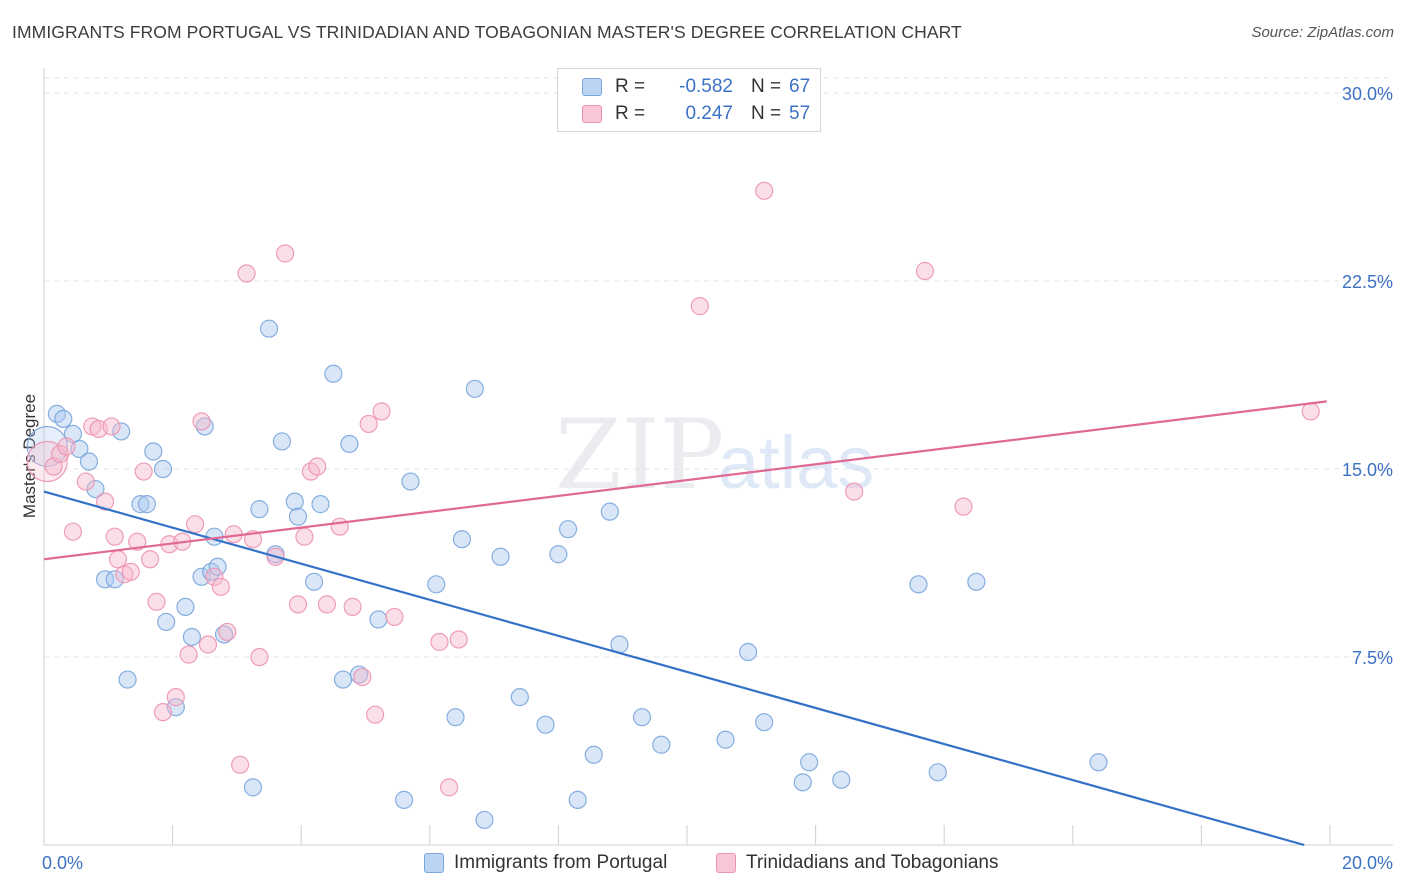 The width and height of the screenshot is (1406, 892). Describe the element at coordinates (630, 86) in the screenshot. I see `legend-r-label: R =` at that location.